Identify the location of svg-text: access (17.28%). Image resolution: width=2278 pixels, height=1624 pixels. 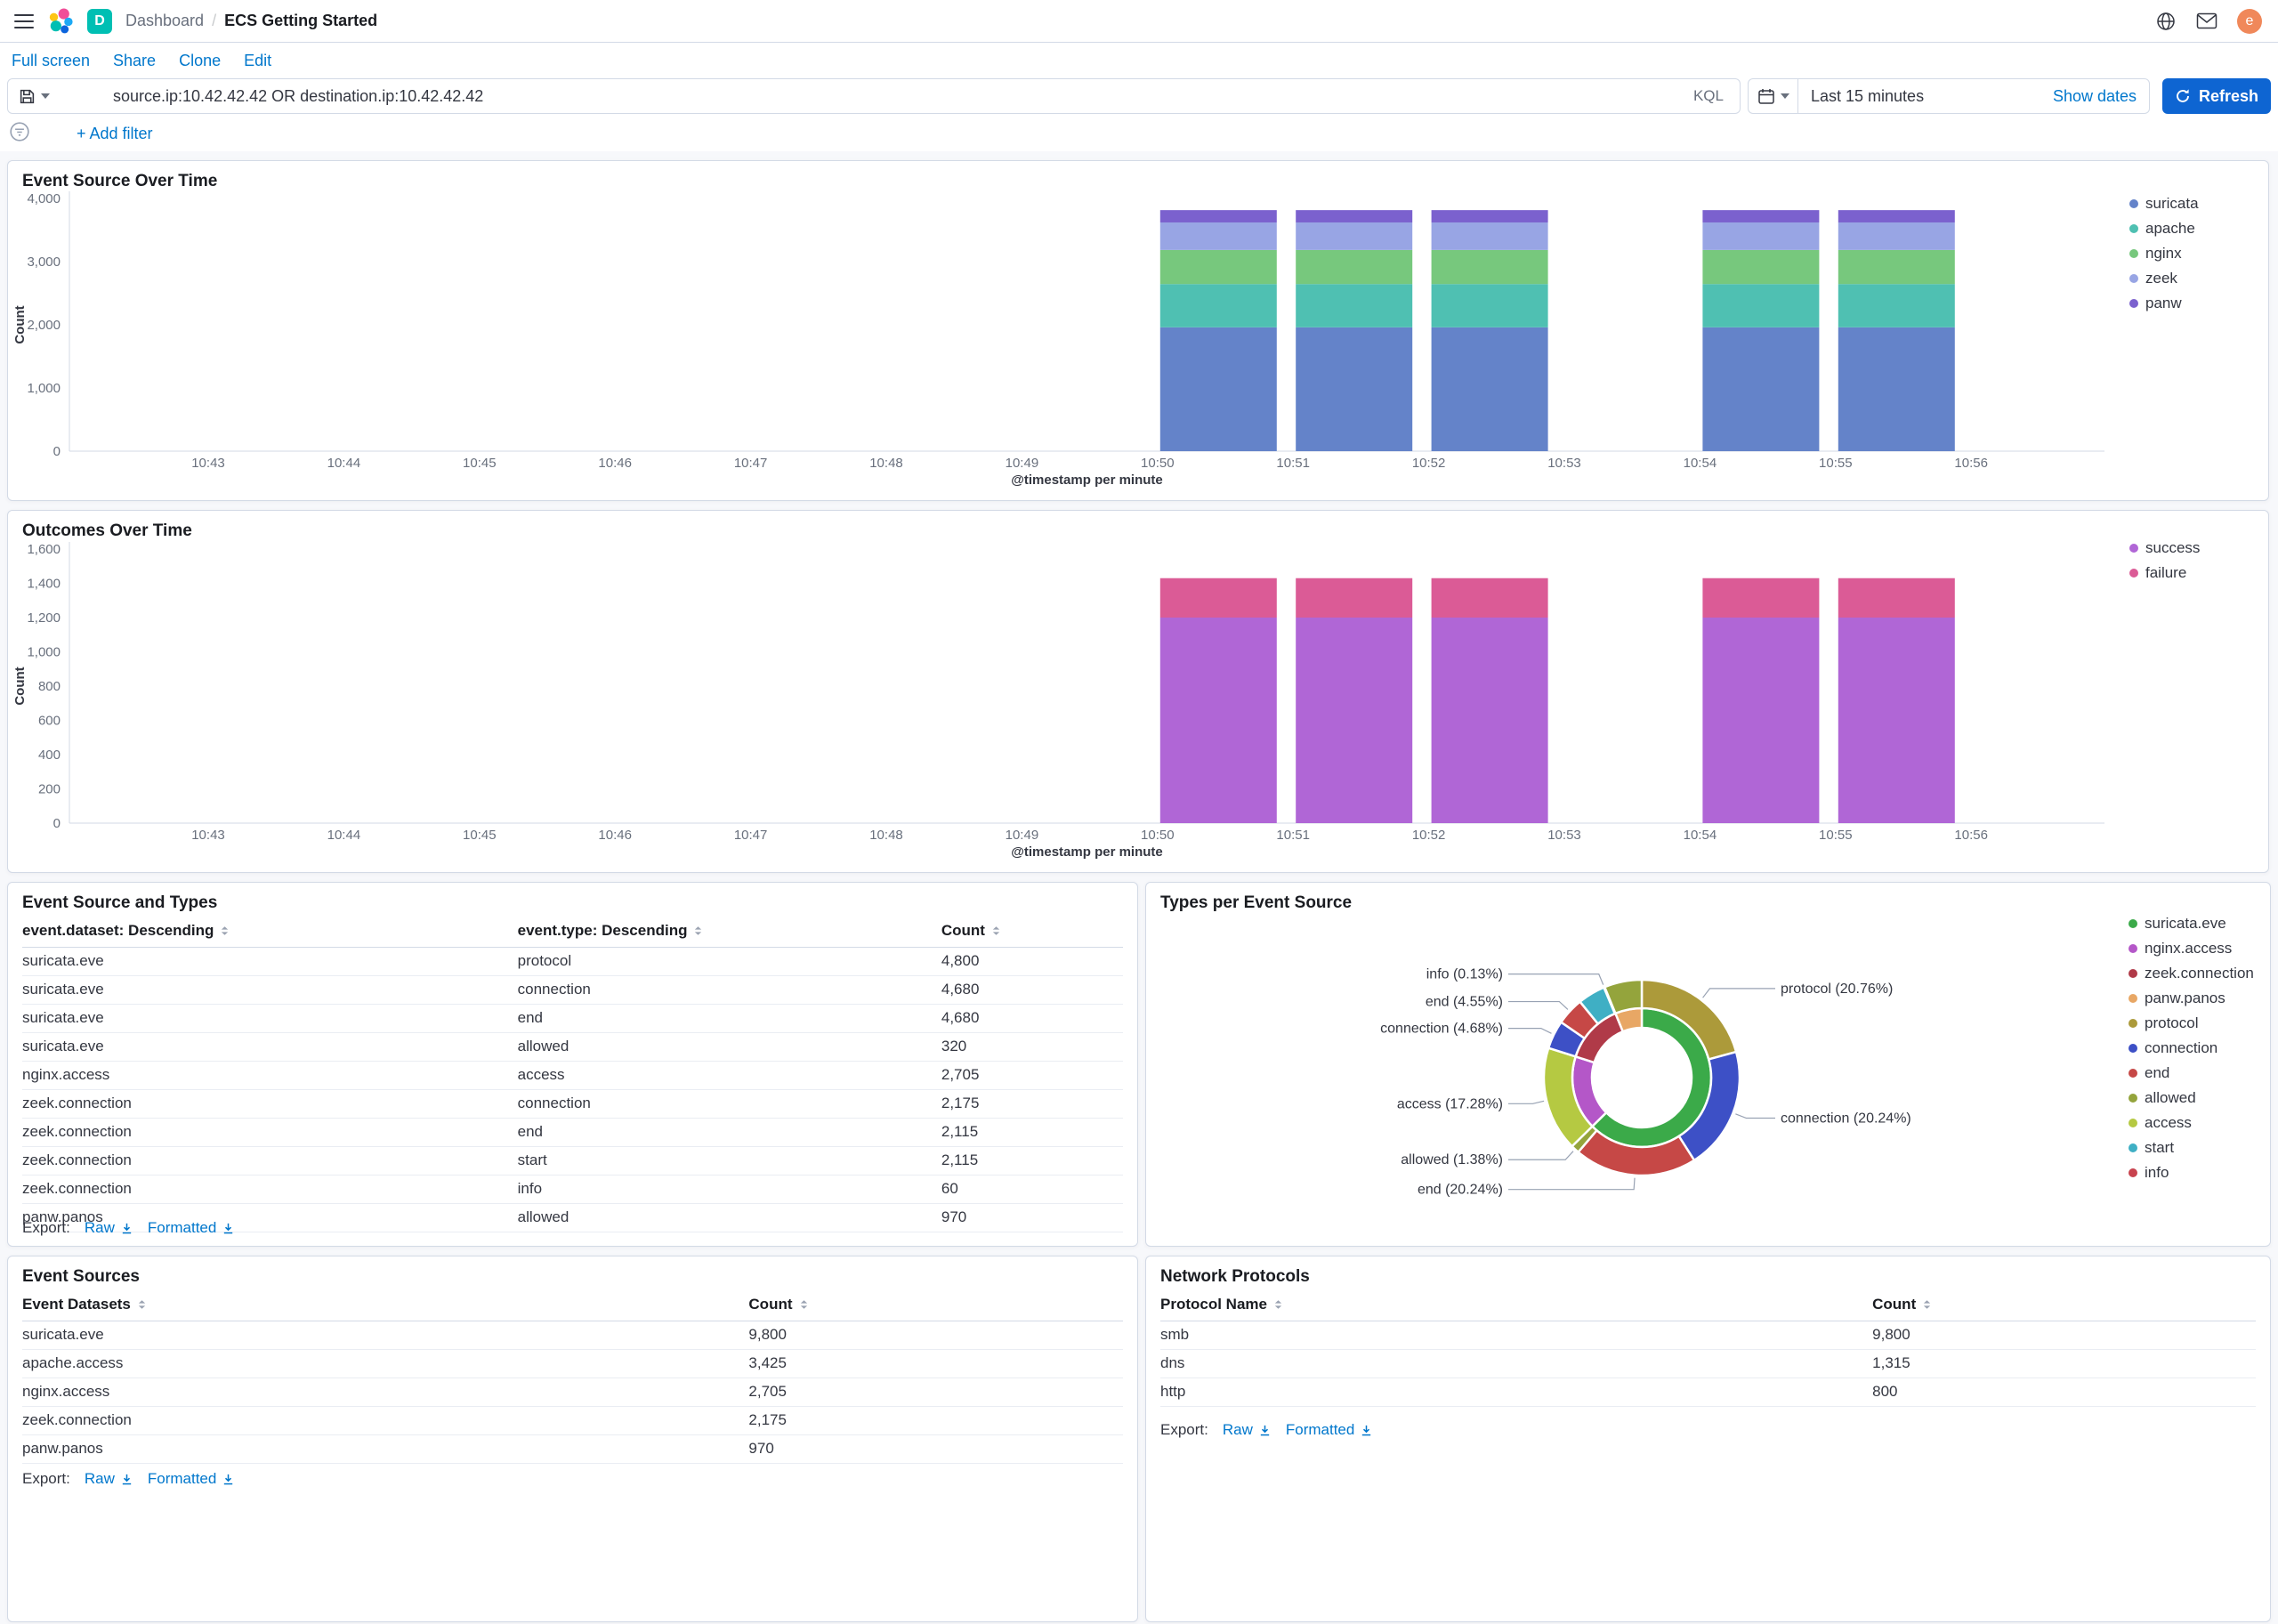
(1450, 1103).